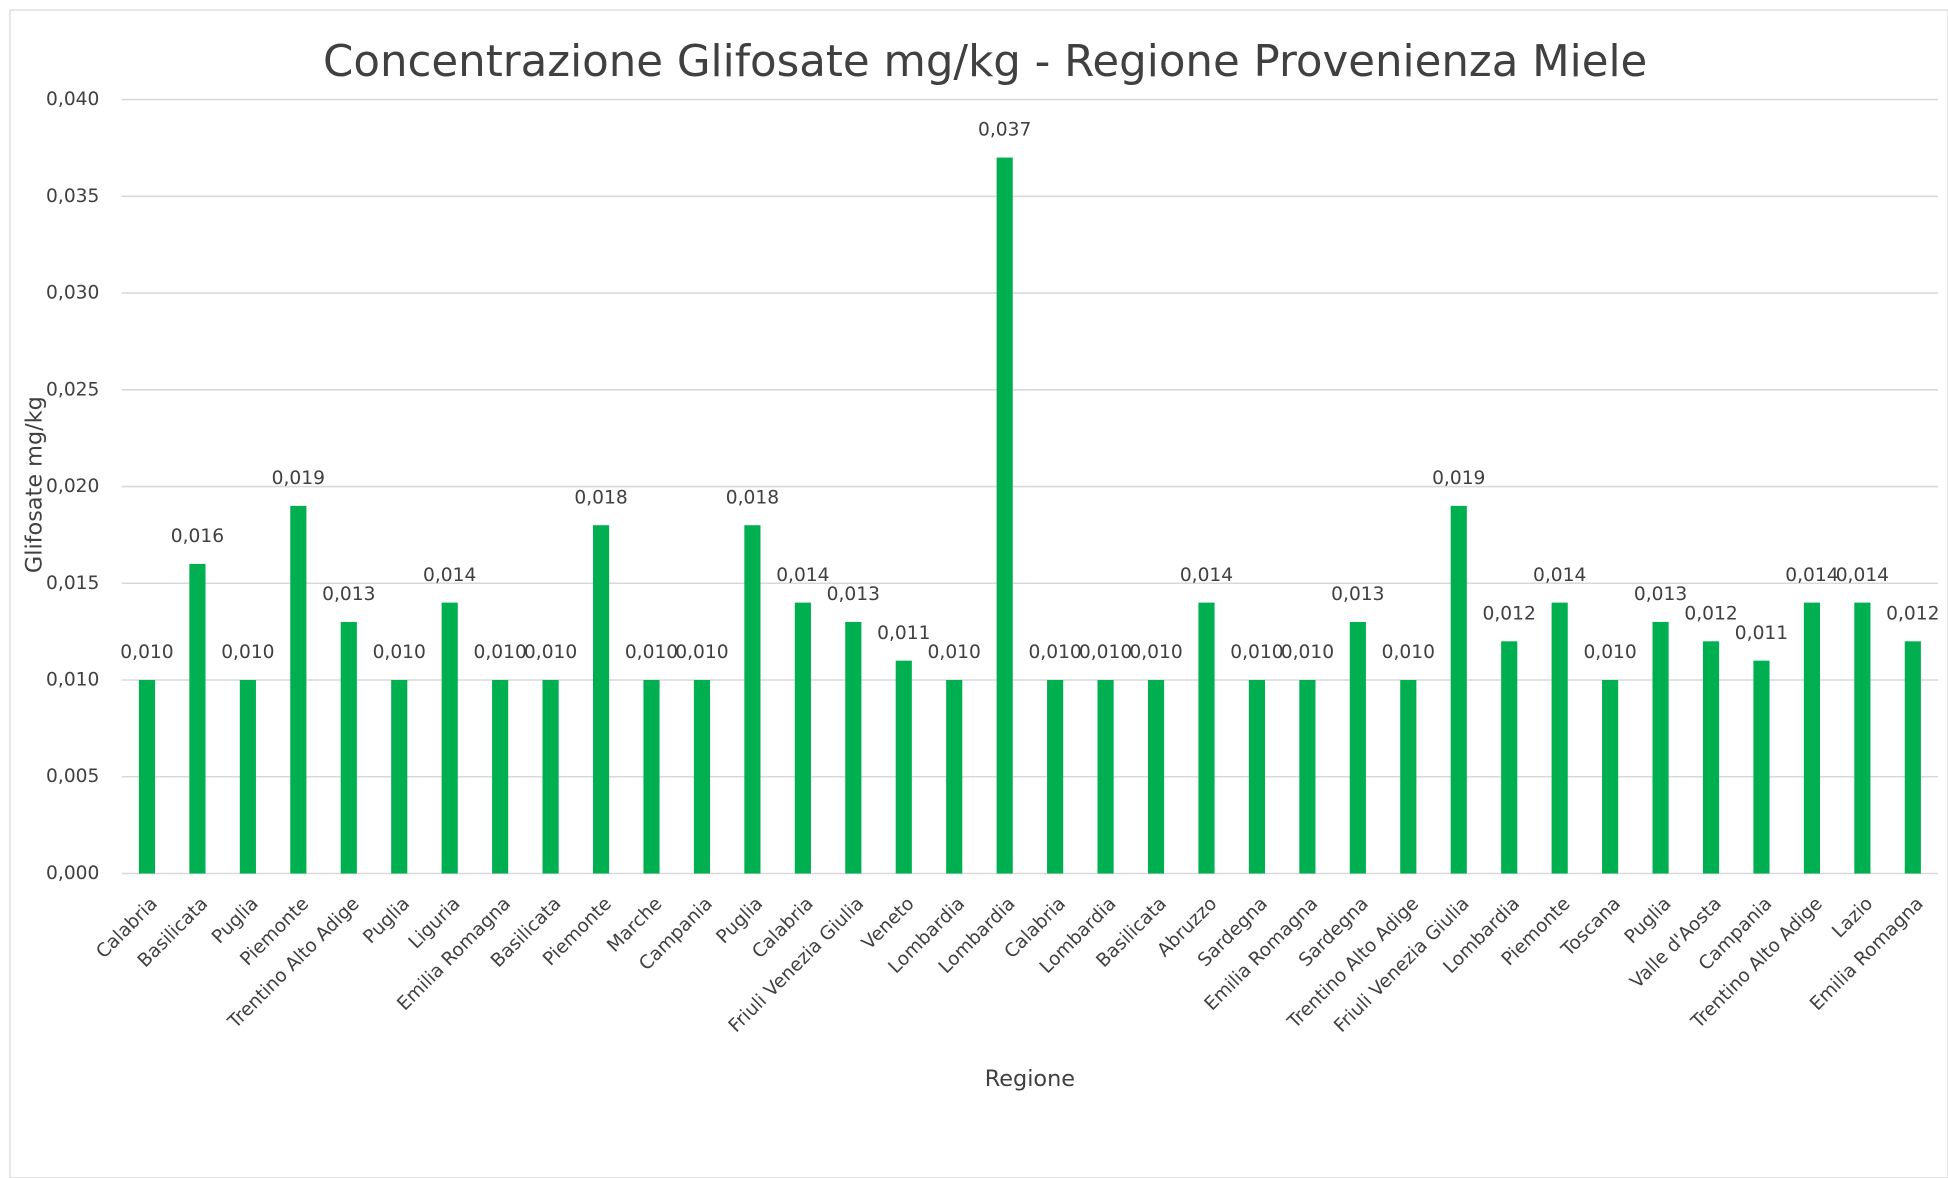 The width and height of the screenshot is (1948, 1178). I want to click on y-tick-label: 0,015, so click(72, 583).